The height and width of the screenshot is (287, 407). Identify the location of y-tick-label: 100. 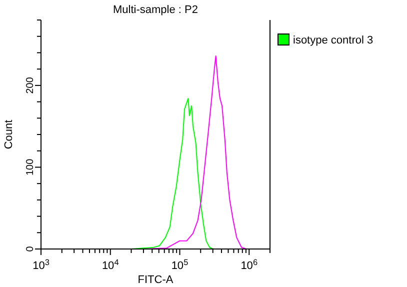
(30, 167).